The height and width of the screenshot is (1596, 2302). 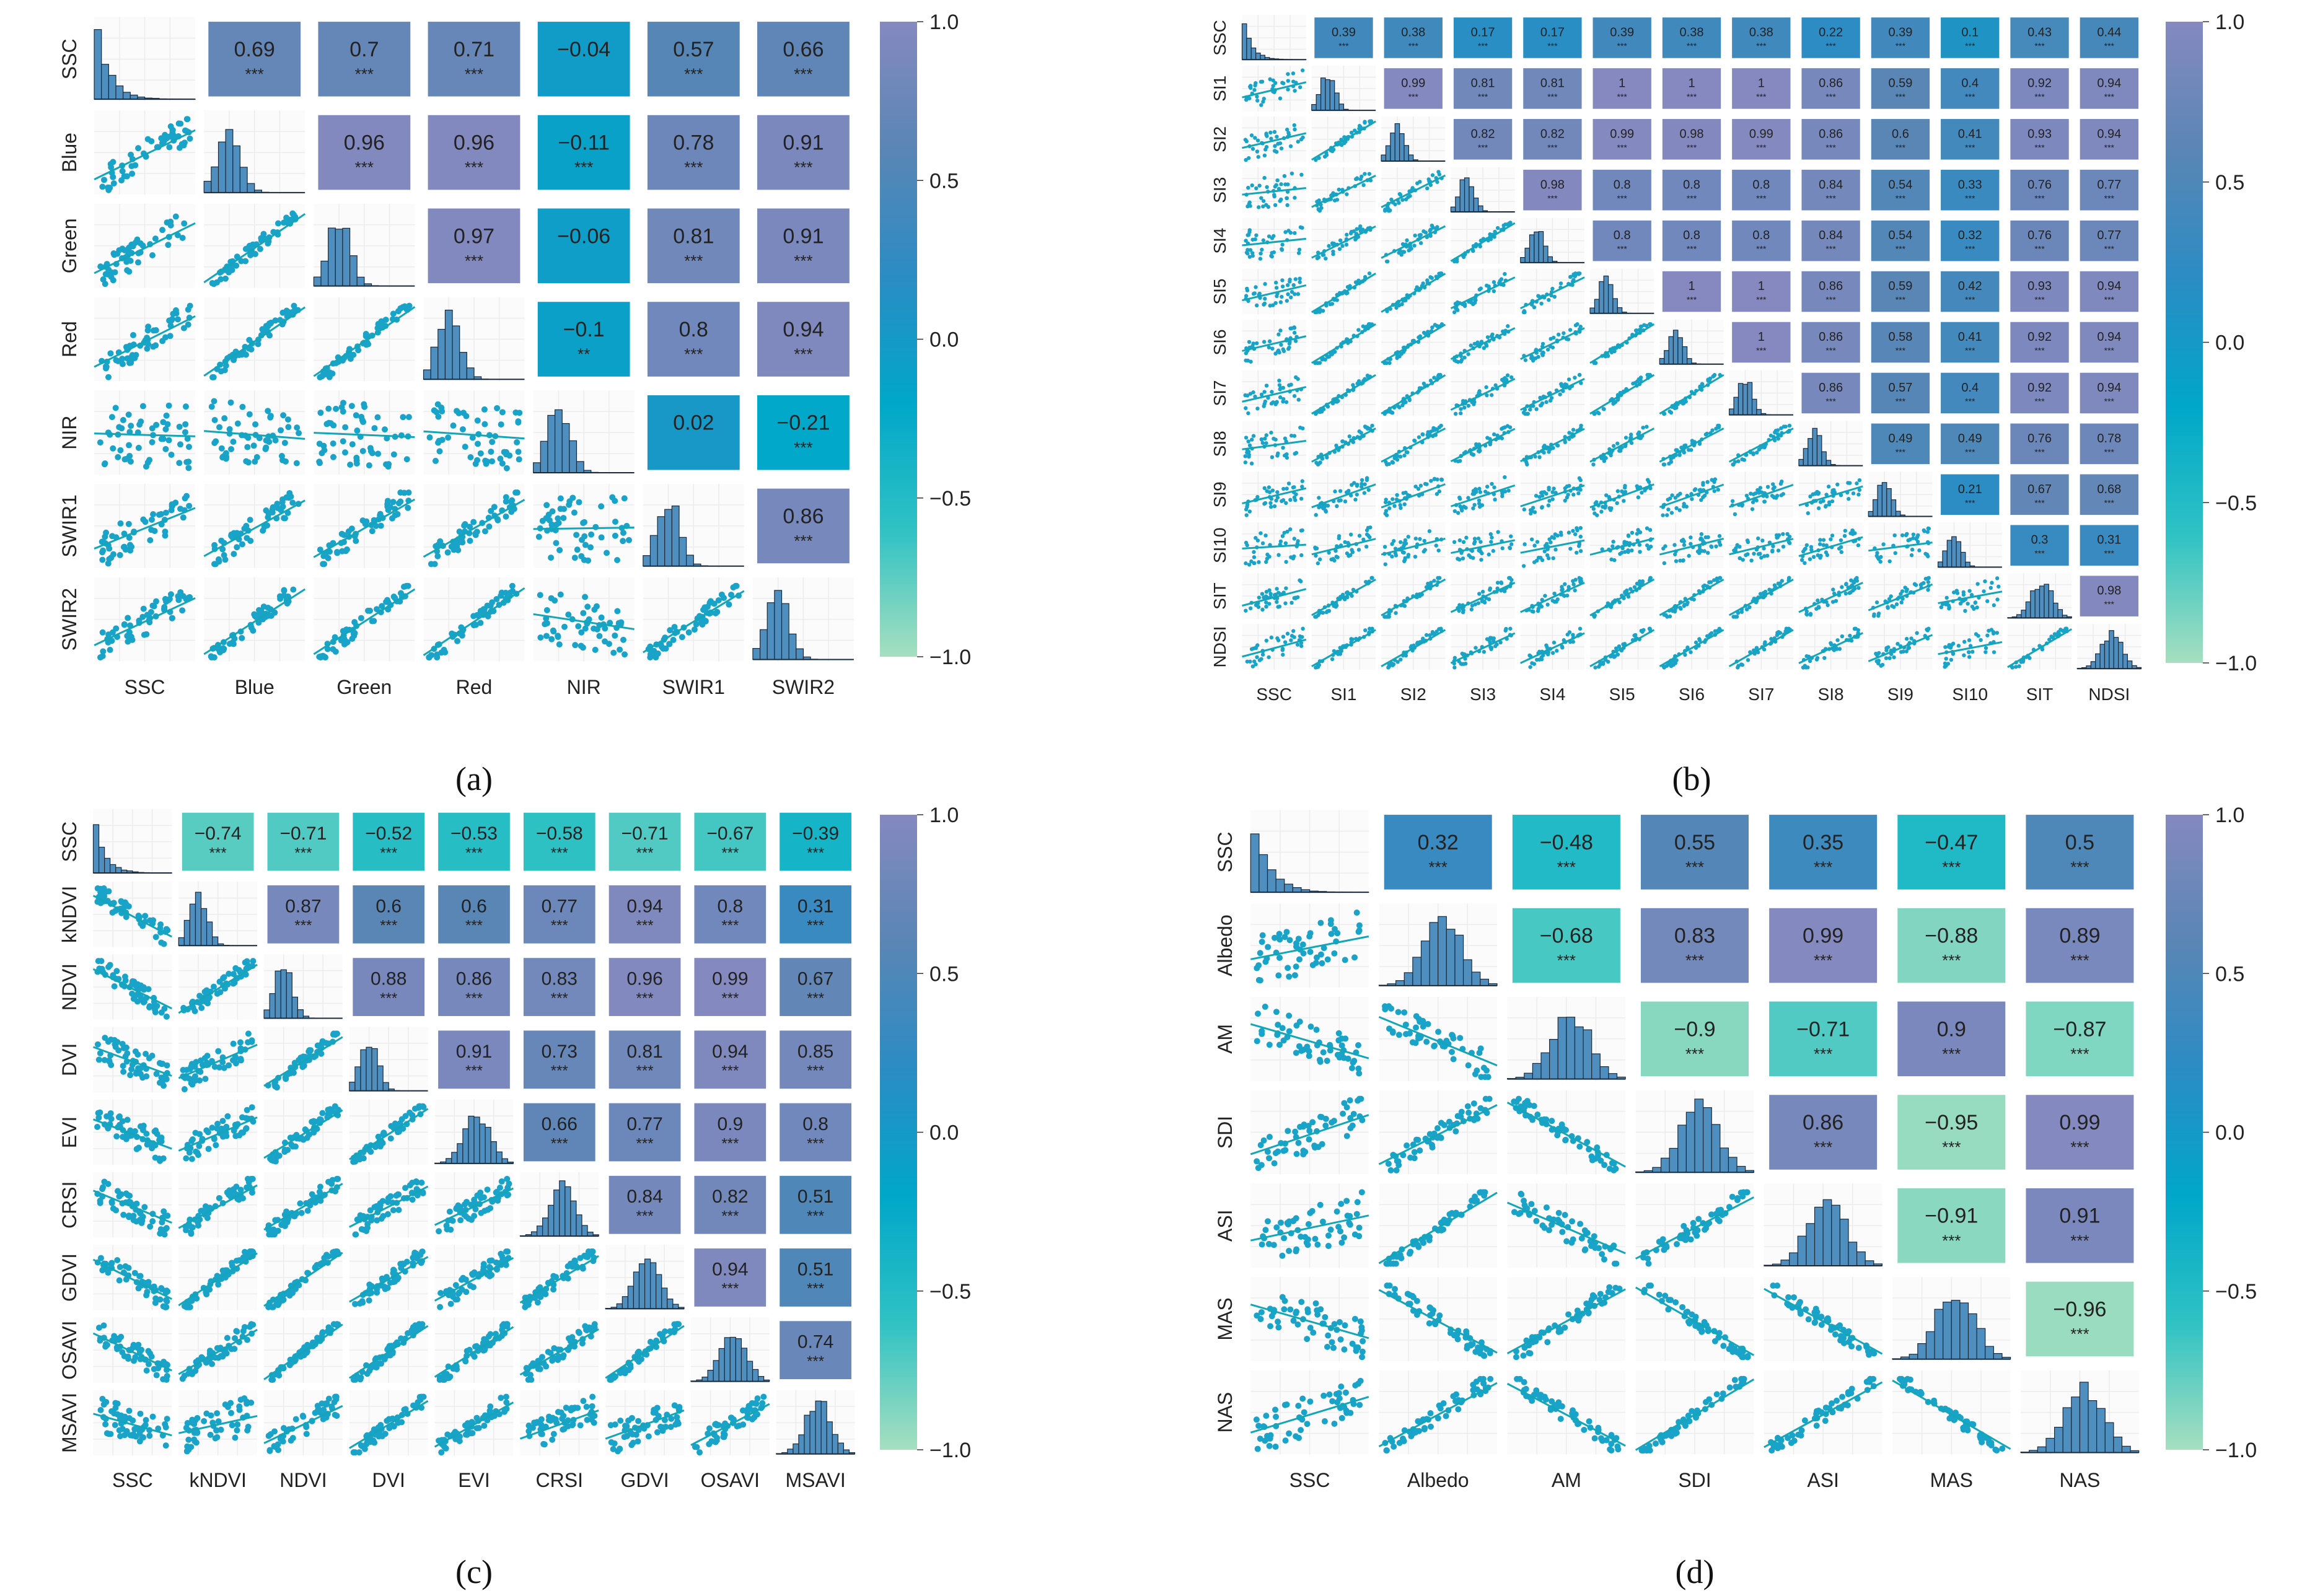 What do you see at coordinates (1692, 694) in the screenshot?
I see `col-label-SI6: SI6` at bounding box center [1692, 694].